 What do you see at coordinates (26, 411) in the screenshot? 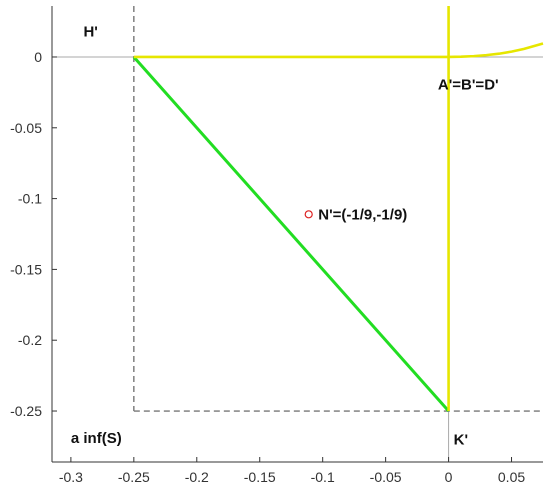
I see `y-tick-label: -0.25` at bounding box center [26, 411].